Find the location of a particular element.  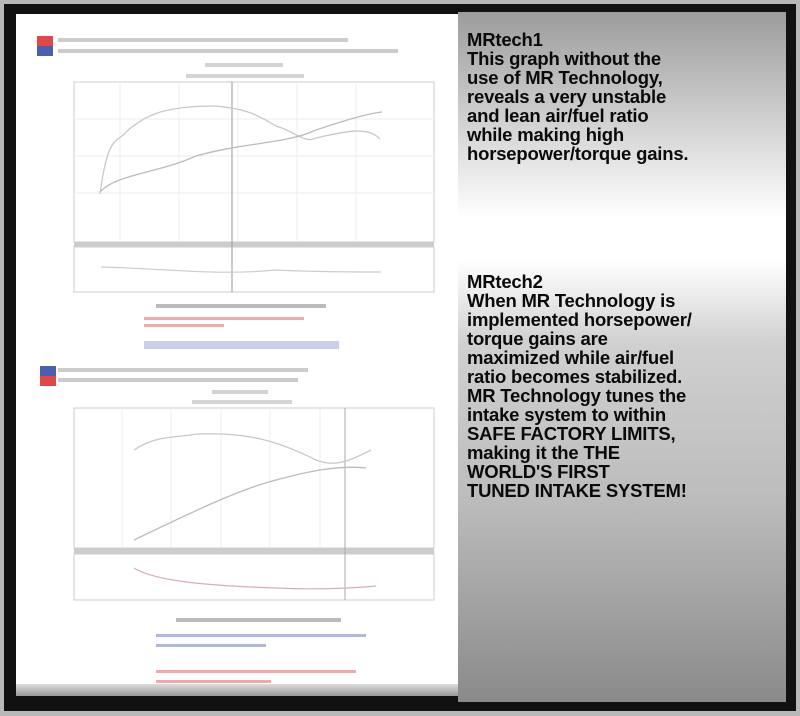

text-line: reveals a very unstable is located at coordinates (567, 96).